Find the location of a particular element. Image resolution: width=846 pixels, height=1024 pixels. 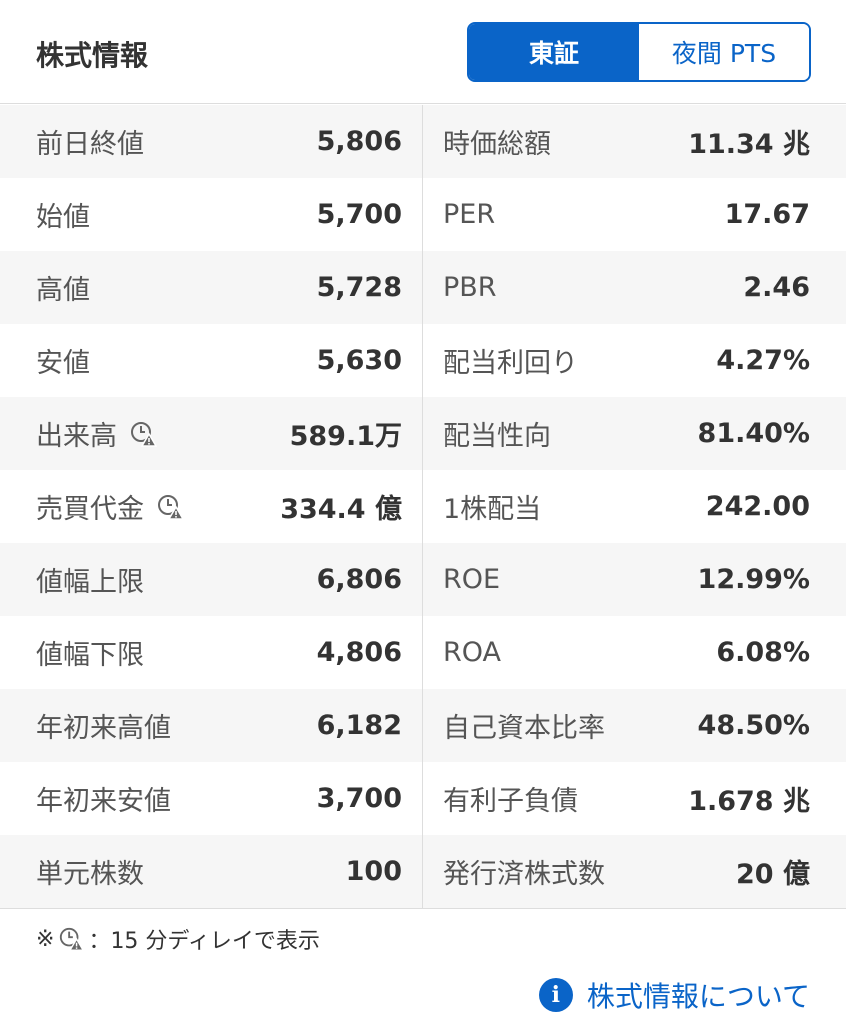

stat-label-text: 安値 is located at coordinates (63, 363).